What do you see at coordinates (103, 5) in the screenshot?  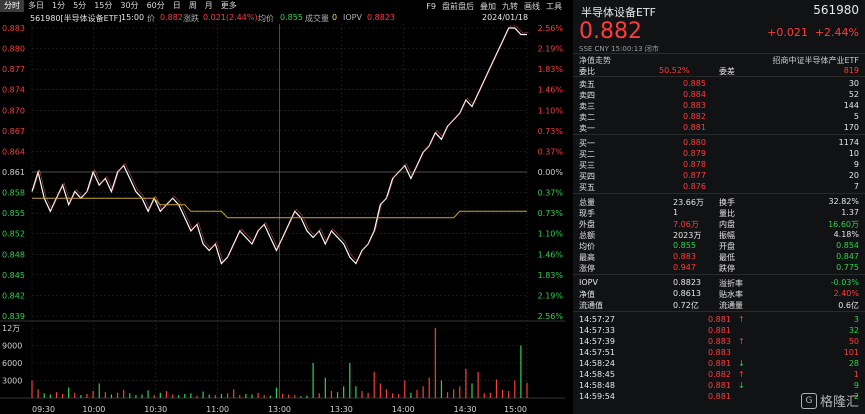 I see `tab-4: 15分` at bounding box center [103, 5].